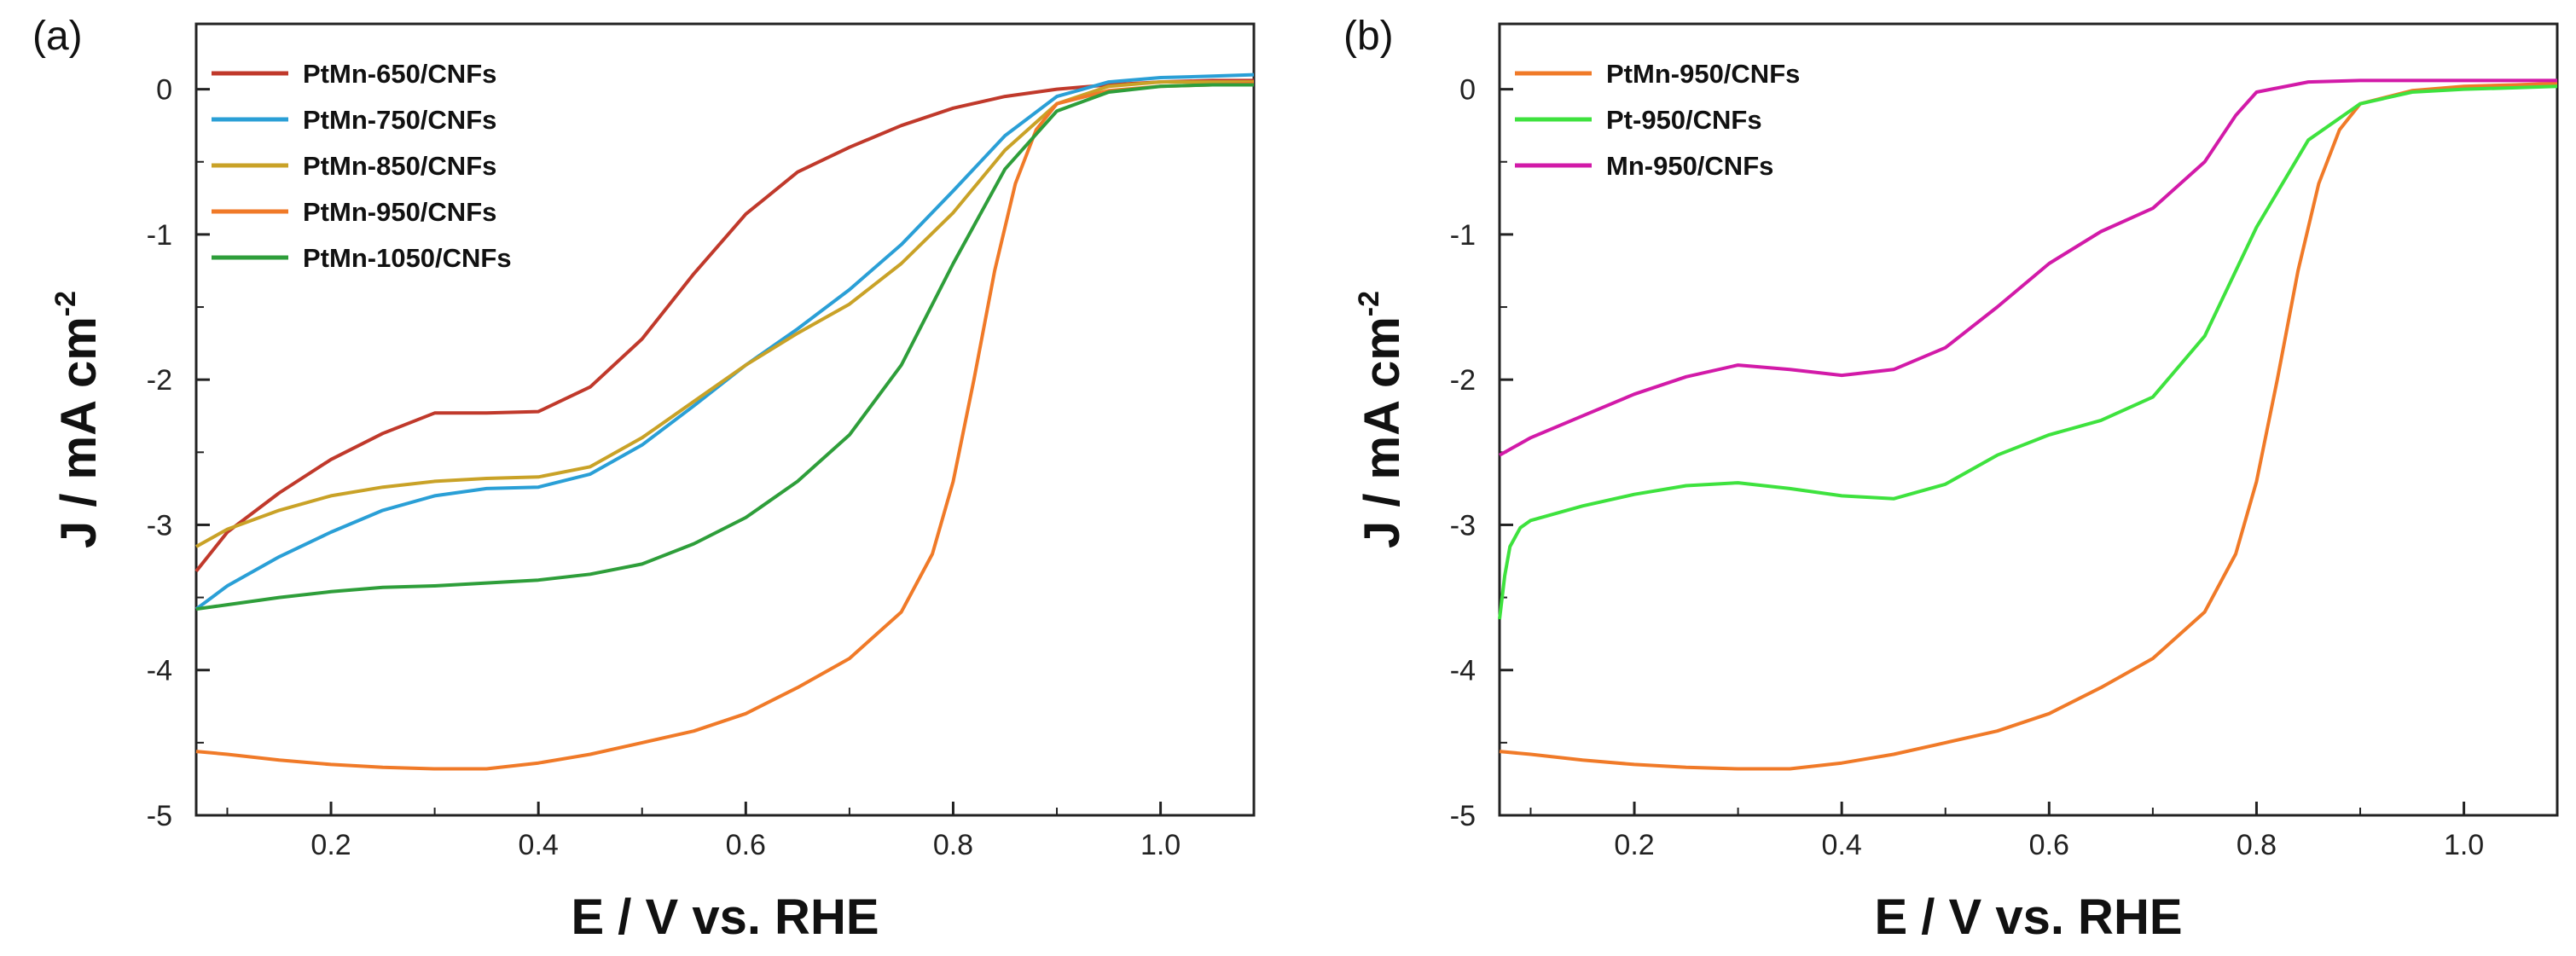  I want to click on panel-b-y-axis-title-group: J / mA cm-2, so click(1381, 419).